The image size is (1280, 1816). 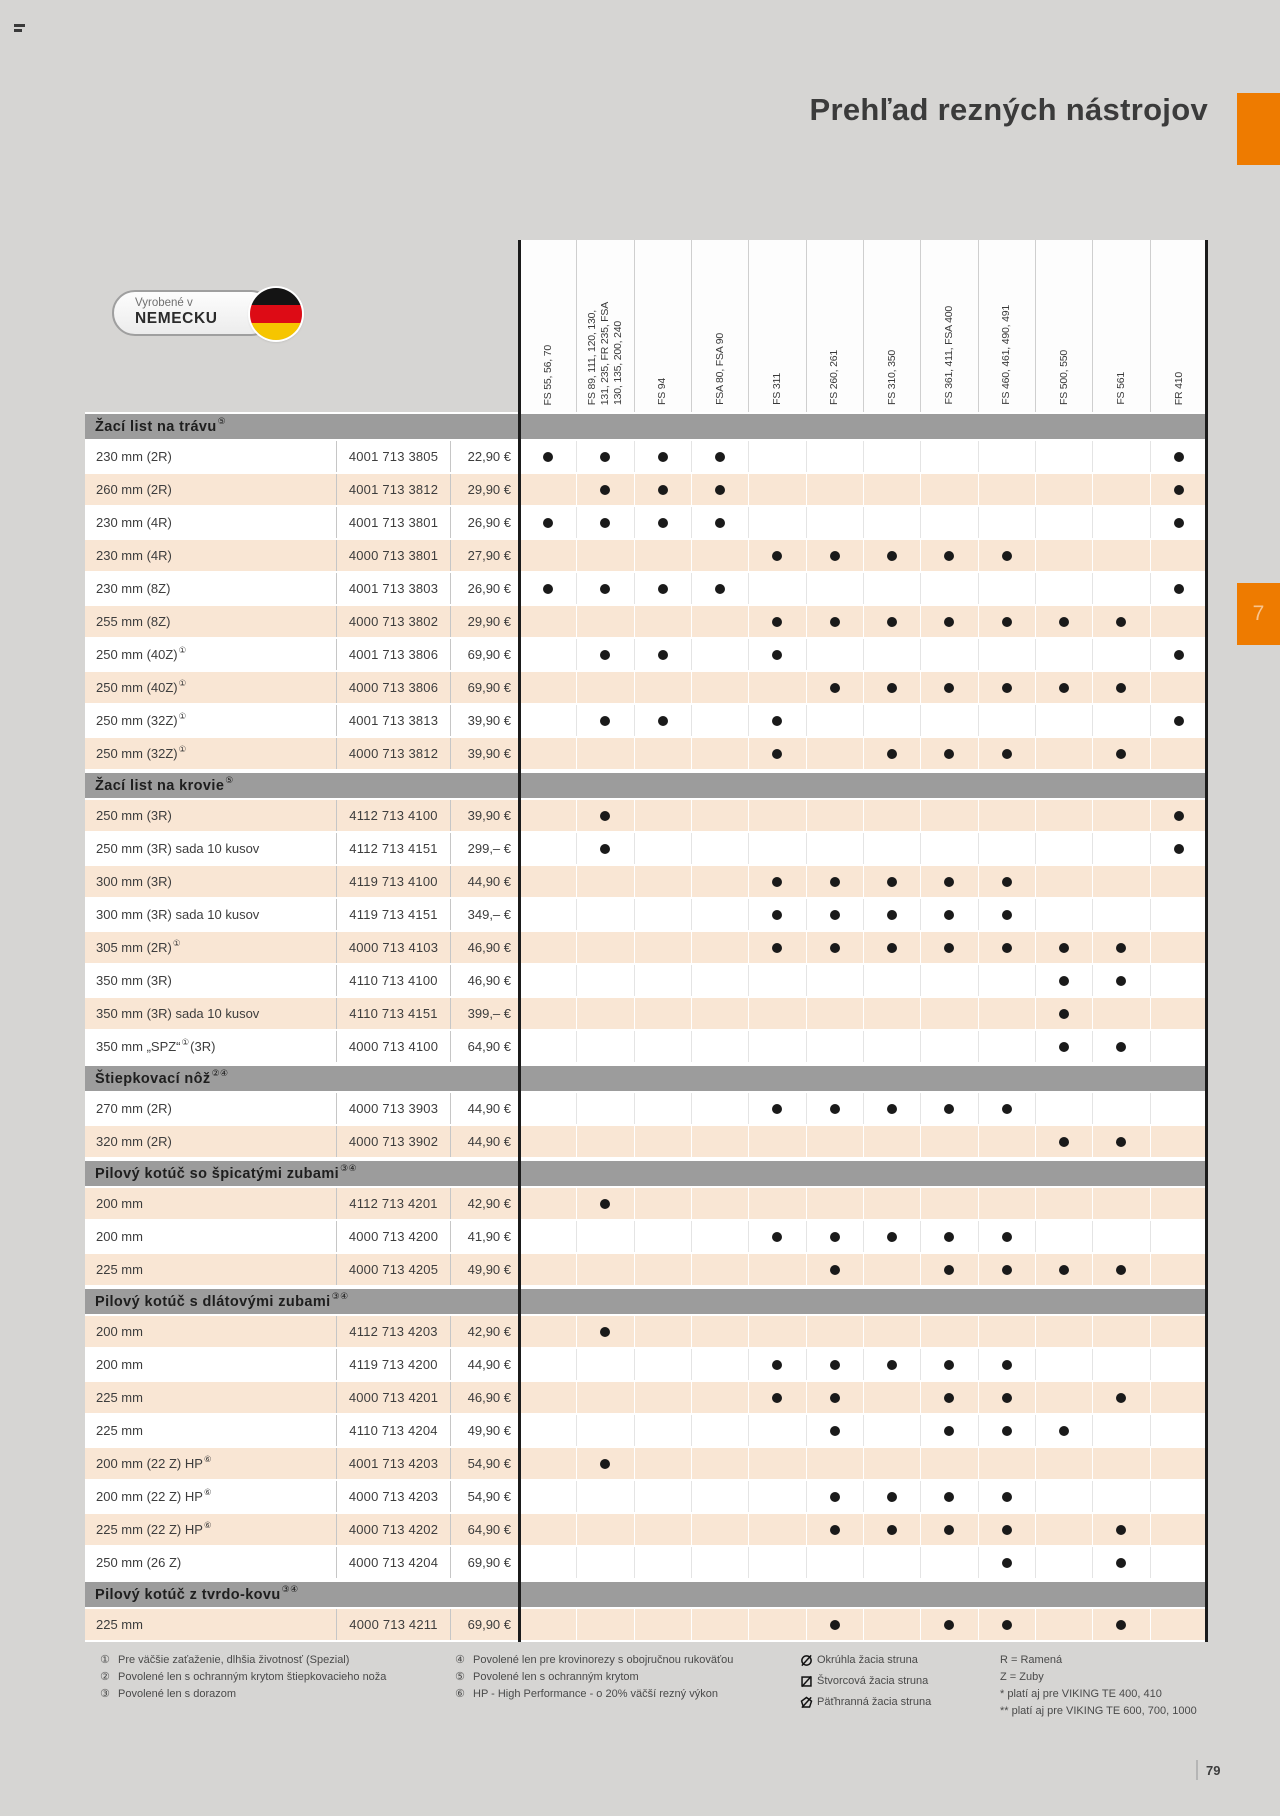 What do you see at coordinates (489, 753) in the screenshot?
I see `price-cell: 39,90 €` at bounding box center [489, 753].